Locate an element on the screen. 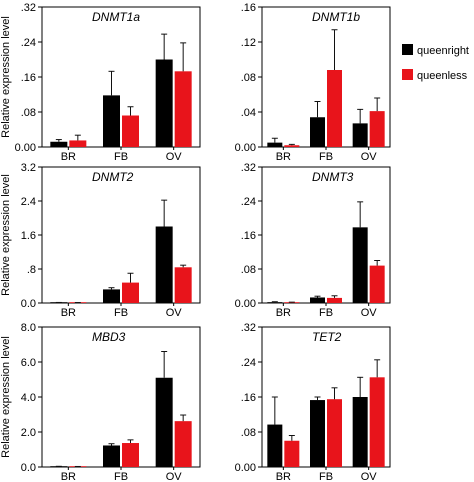  y-tick-label: .8 is located at coordinates (31, 270).